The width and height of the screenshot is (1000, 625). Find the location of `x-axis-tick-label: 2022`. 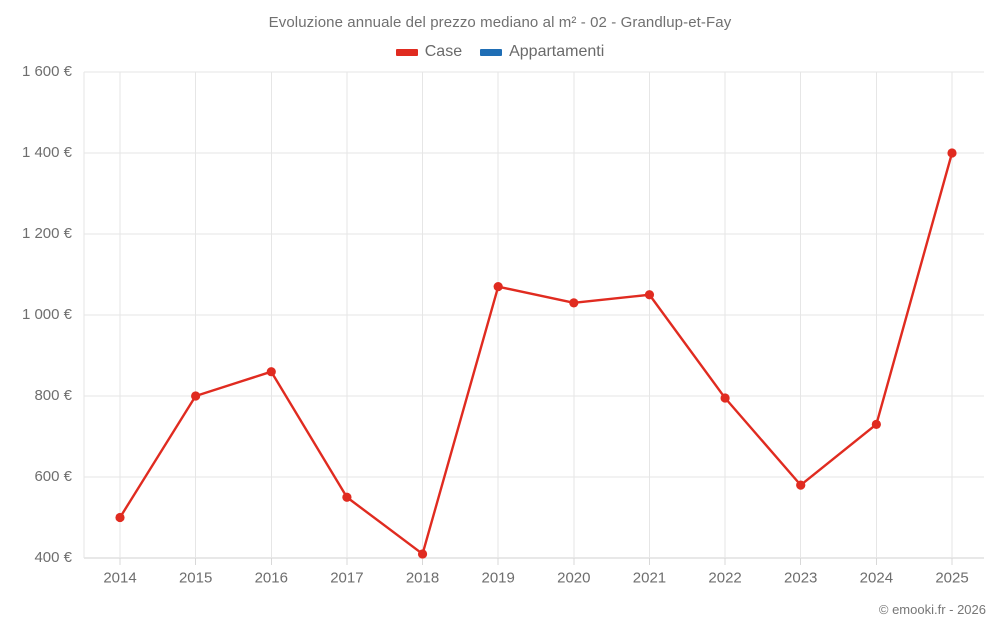

x-axis-tick-label: 2022 is located at coordinates (724, 577).